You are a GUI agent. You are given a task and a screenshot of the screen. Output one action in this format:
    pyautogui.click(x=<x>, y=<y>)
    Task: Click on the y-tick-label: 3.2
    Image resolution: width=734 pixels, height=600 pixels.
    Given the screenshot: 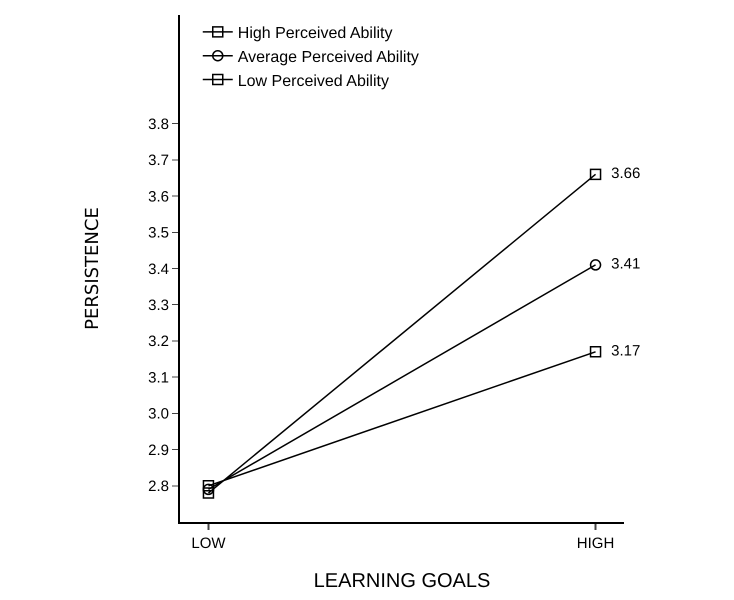 What is the action you would take?
    pyautogui.click(x=158, y=341)
    